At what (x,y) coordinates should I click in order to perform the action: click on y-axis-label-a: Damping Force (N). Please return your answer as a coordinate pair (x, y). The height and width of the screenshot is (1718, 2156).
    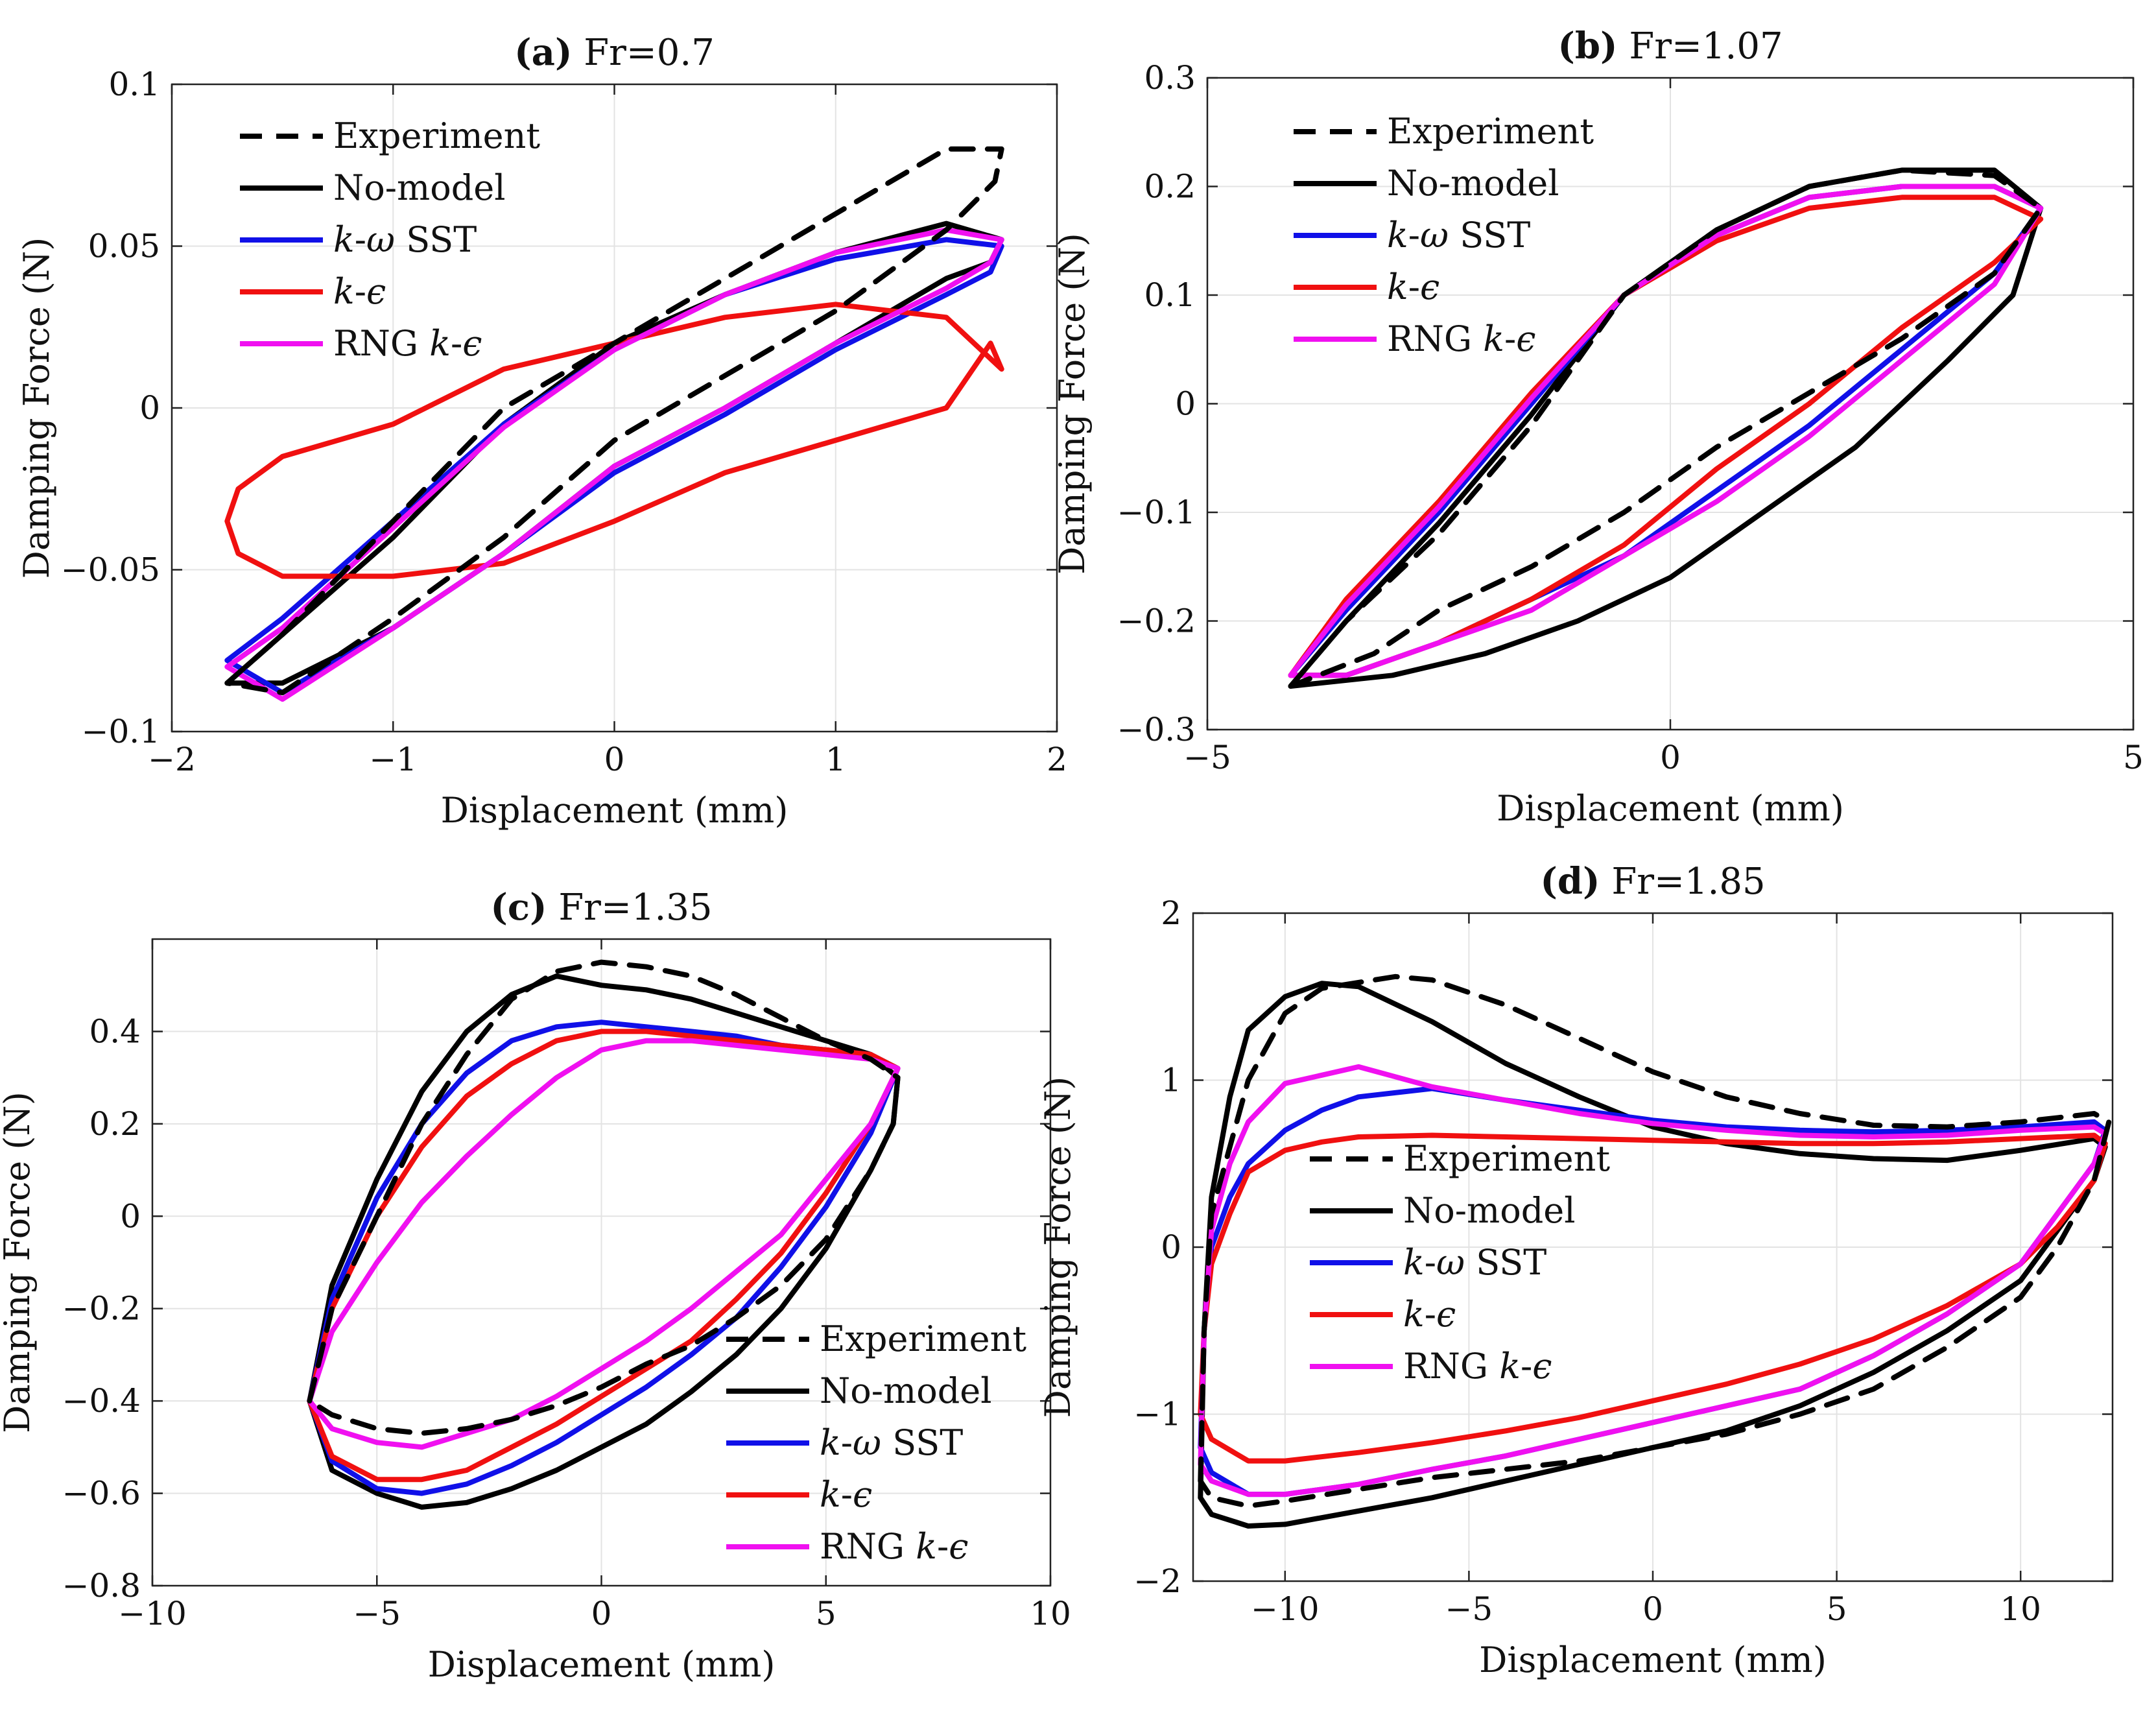
    Looking at the image, I should click on (36, 408).